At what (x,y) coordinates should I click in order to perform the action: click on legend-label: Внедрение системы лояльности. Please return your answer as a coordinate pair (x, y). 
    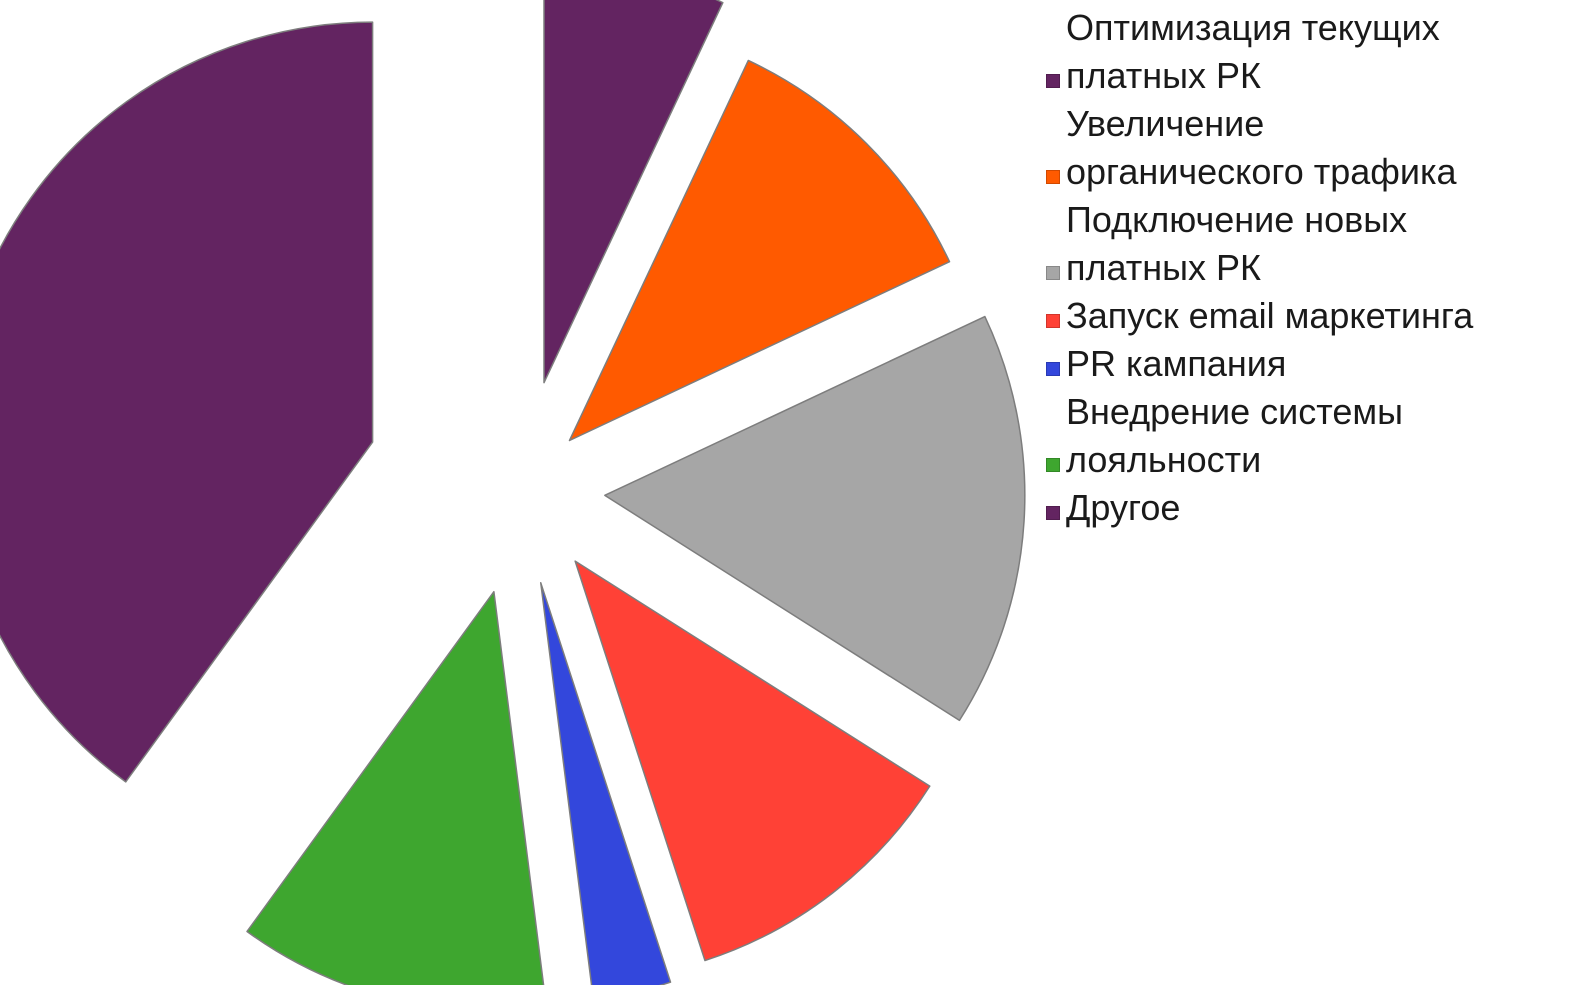
    Looking at the image, I should click on (1235, 435).